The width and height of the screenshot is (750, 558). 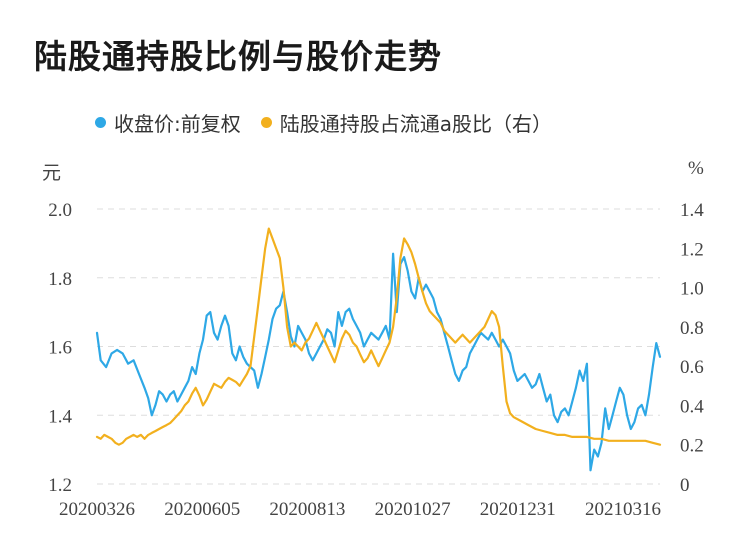 I want to click on right-axis-unit: %, so click(x=696, y=168).